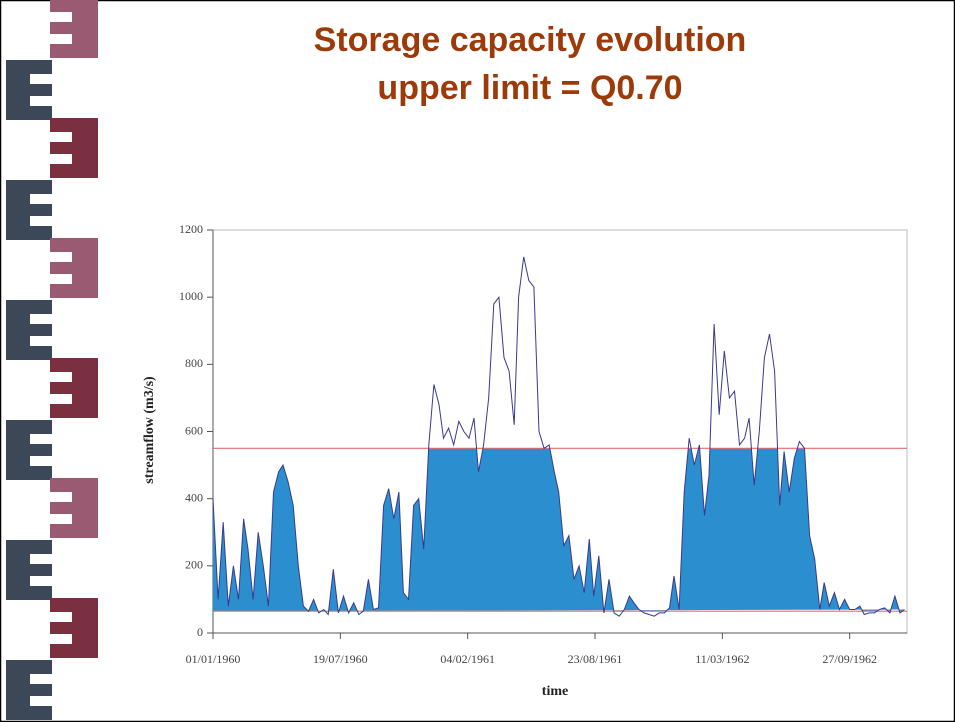  I want to click on subtitle: upper limit = Q0.70, so click(529, 88).